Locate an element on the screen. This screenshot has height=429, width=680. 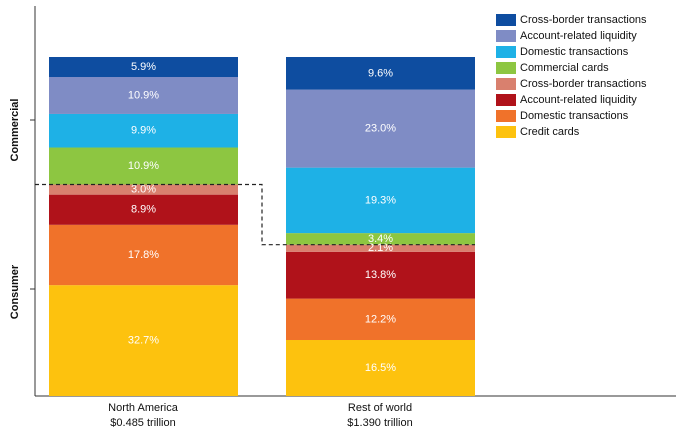
bar-north-america-consumer-cross-border-transactions is located at coordinates (143, 189).